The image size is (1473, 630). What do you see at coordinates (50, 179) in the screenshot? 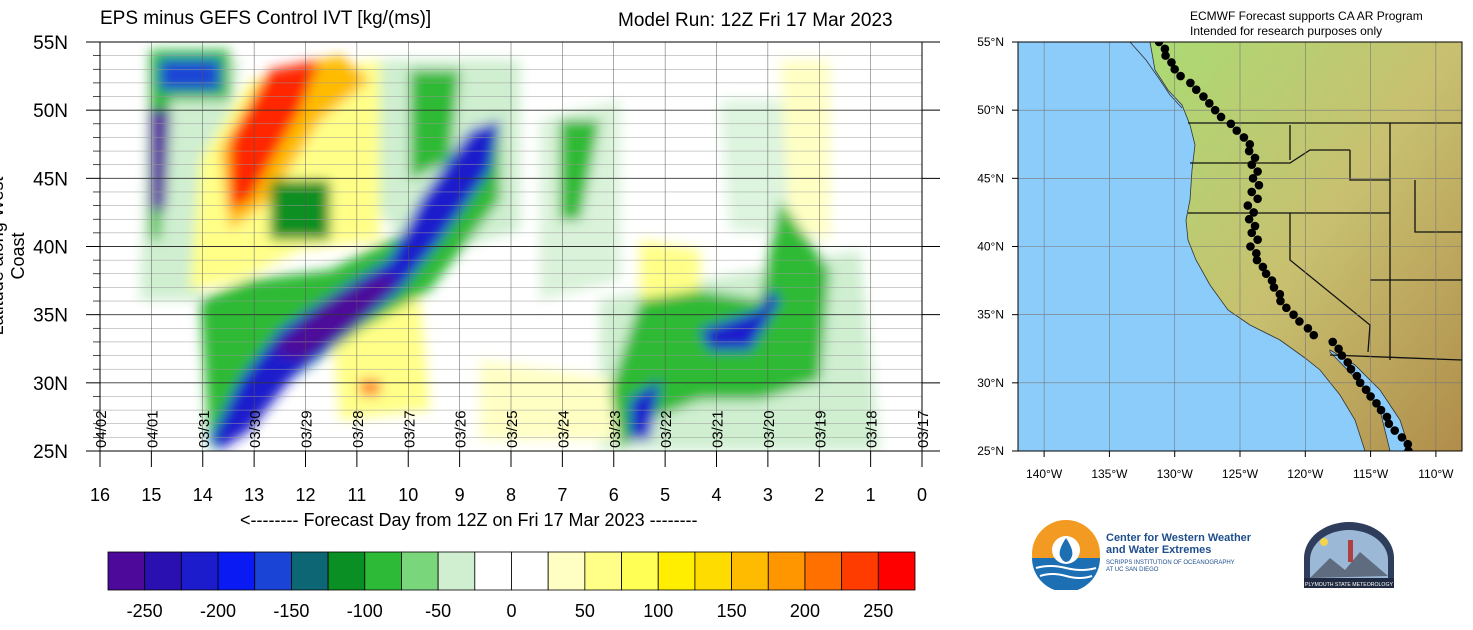
I see `y-tick-label: 45N` at bounding box center [50, 179].